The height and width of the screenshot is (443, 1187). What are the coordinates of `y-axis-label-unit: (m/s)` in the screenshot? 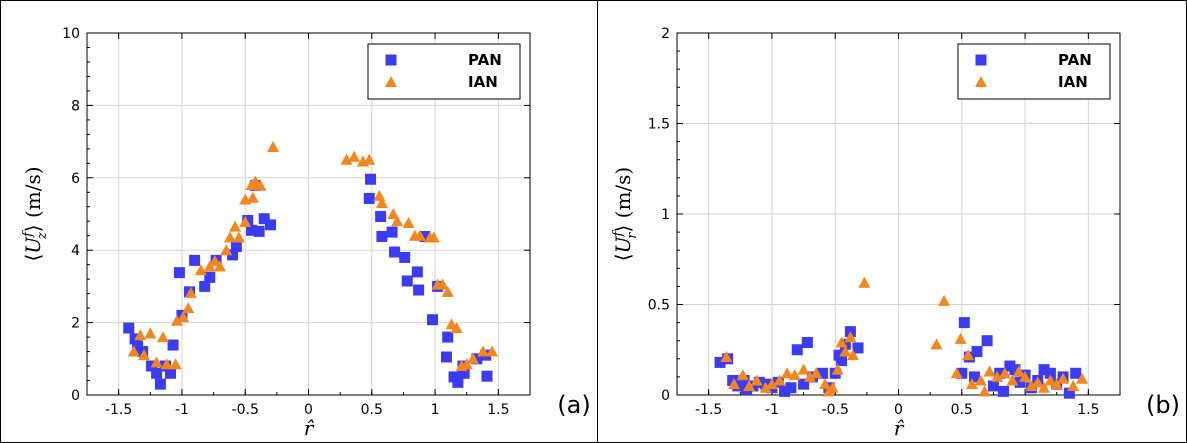 It's located at (623, 196).